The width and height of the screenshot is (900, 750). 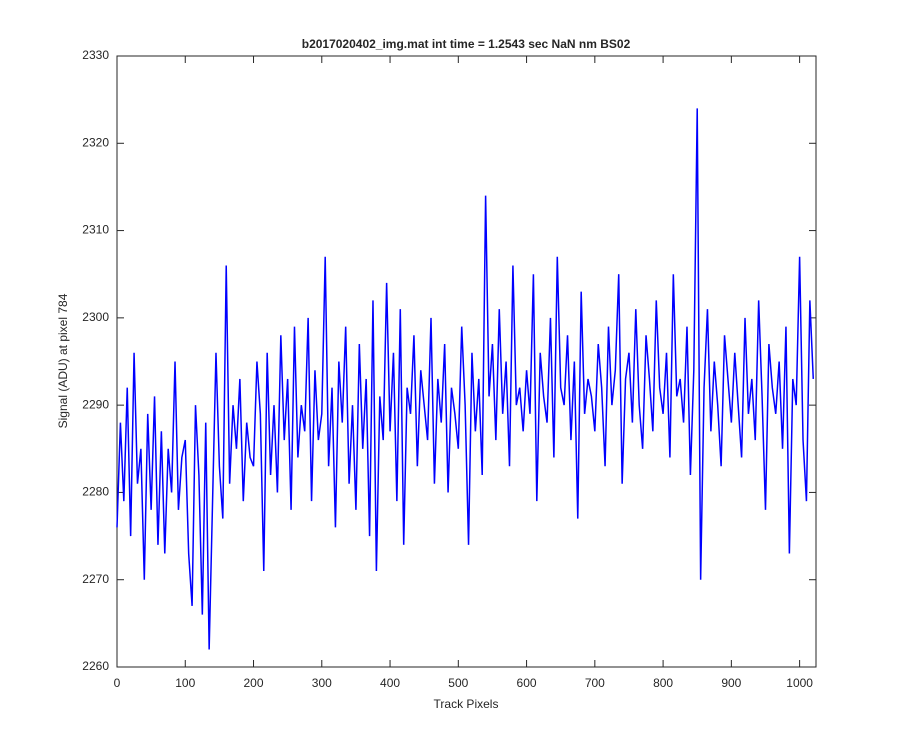 What do you see at coordinates (95, 142) in the screenshot?
I see `y-tick-label: 2320` at bounding box center [95, 142].